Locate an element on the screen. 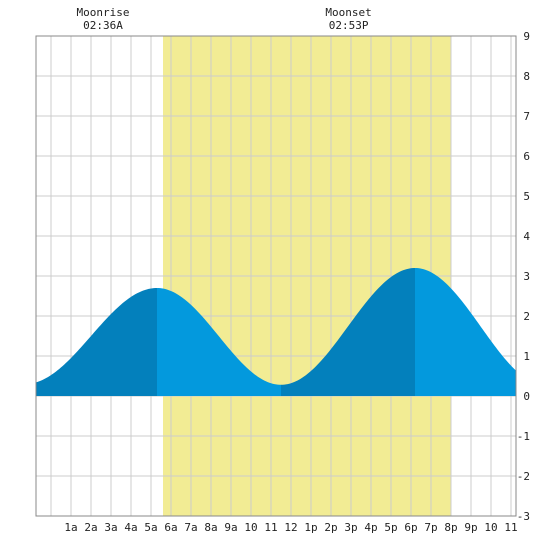  x-tick-label: 7a is located at coordinates (190, 527).